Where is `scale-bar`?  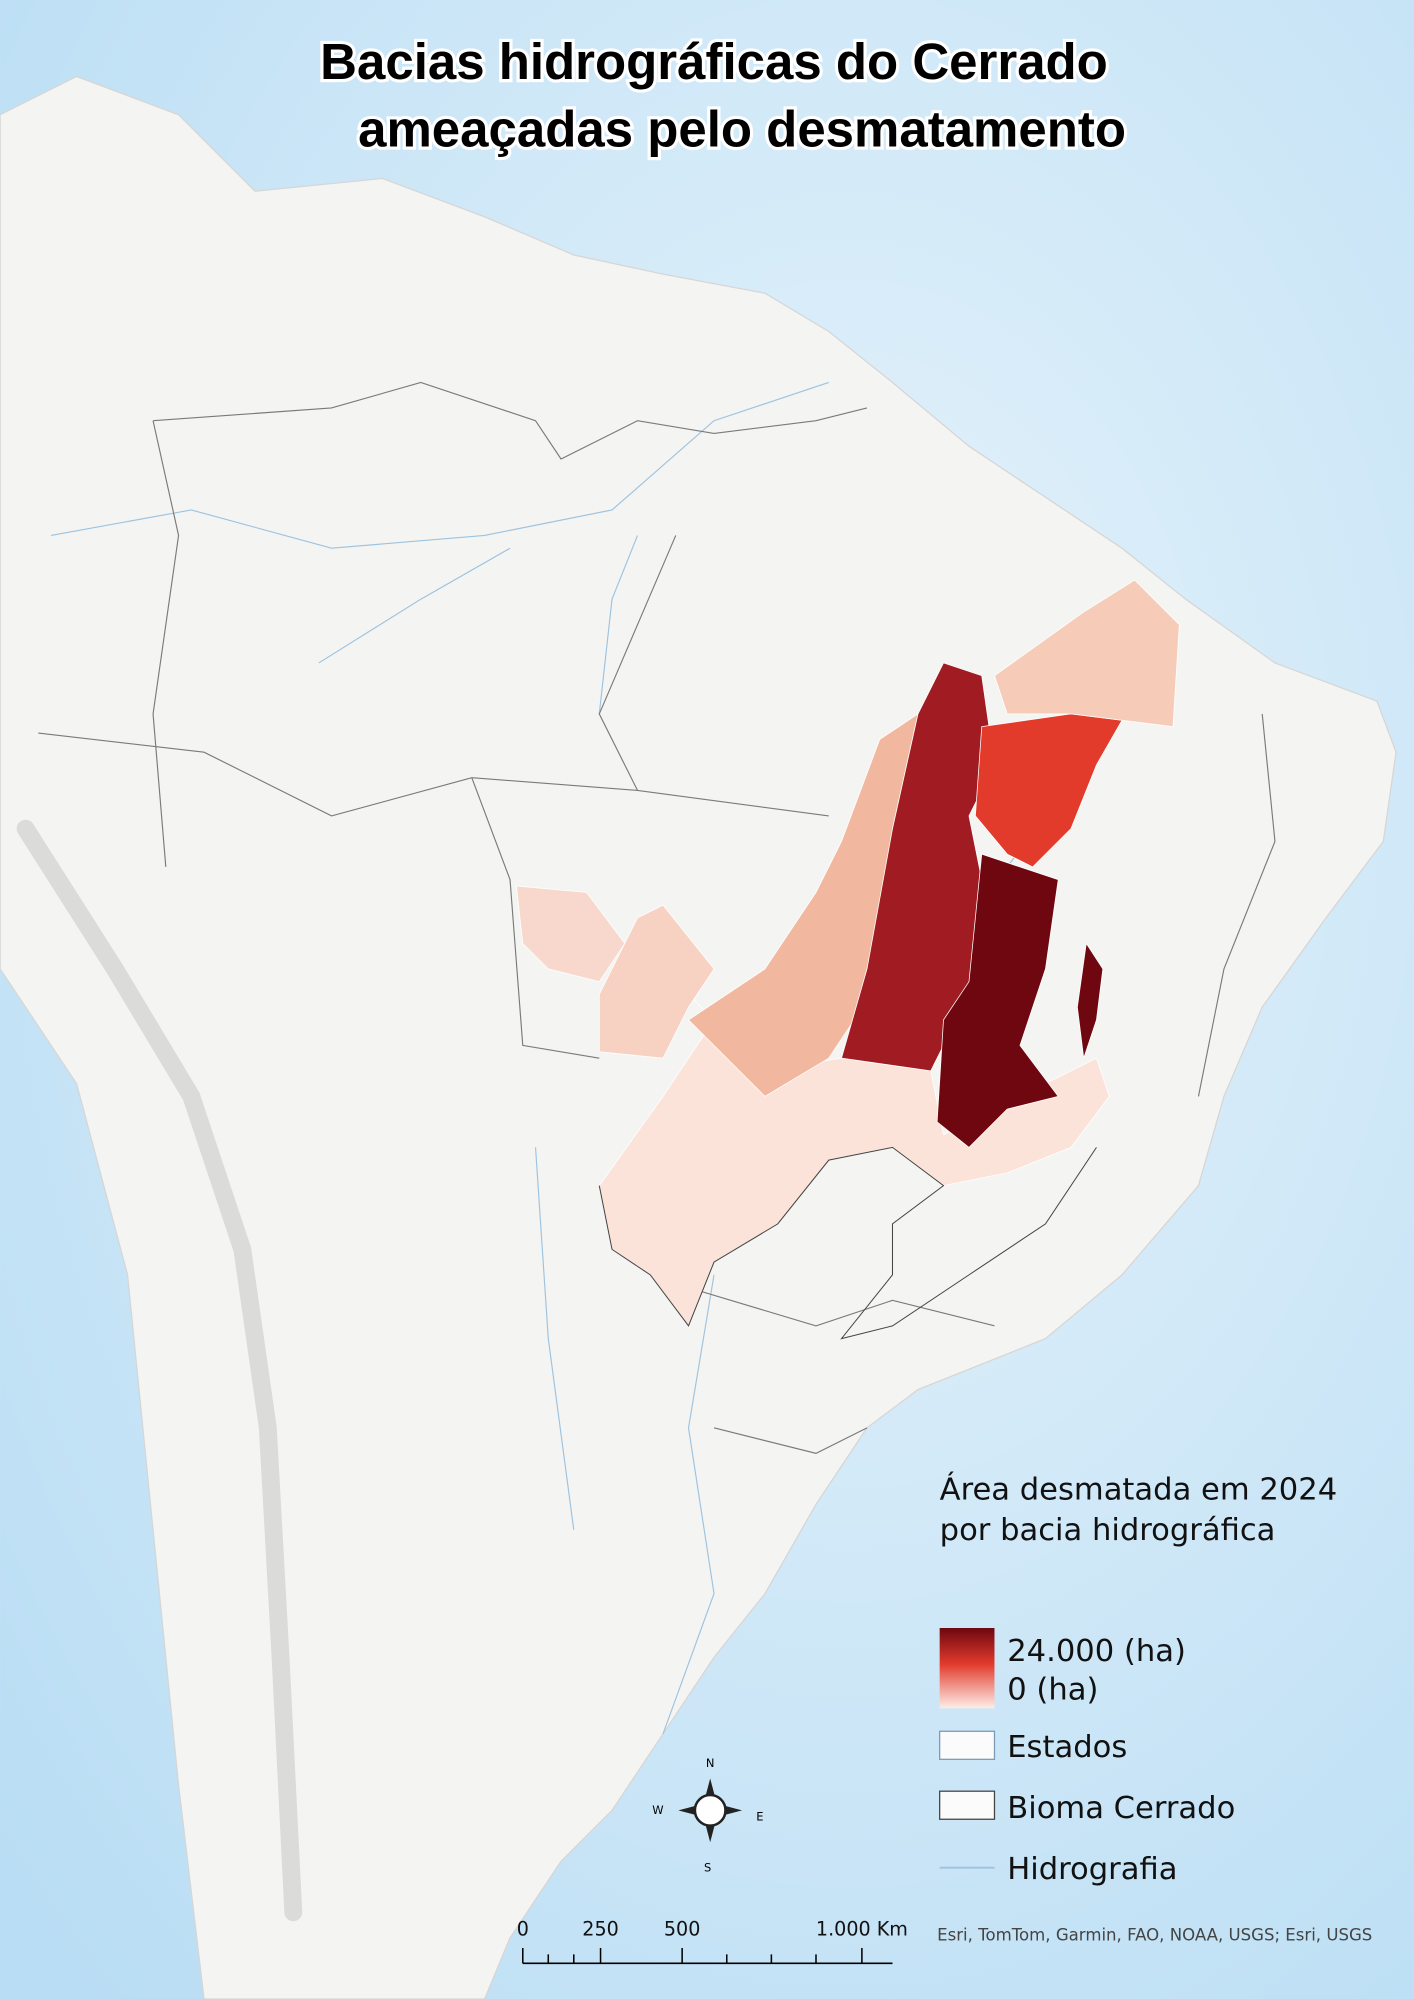 scale-bar is located at coordinates (707, 1956).